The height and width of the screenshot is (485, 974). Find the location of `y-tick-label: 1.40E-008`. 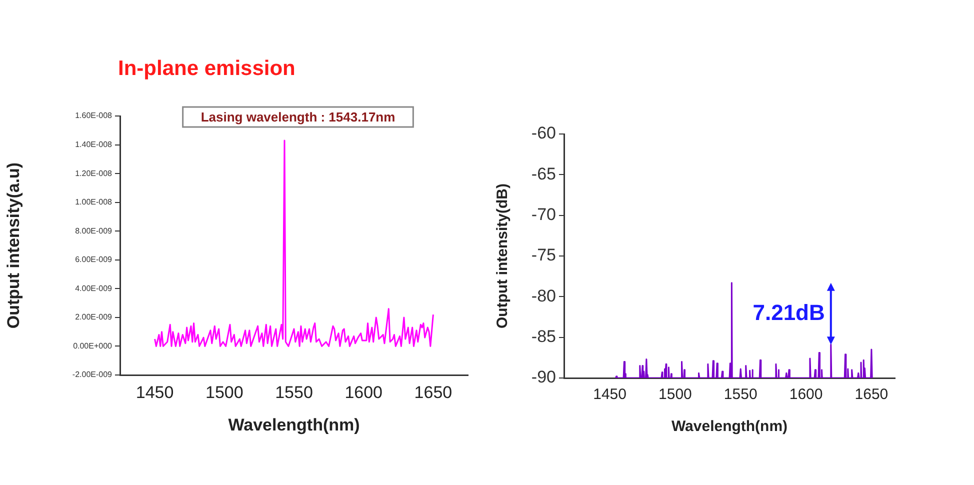

y-tick-label: 1.40E-008 is located at coordinates (94, 144).